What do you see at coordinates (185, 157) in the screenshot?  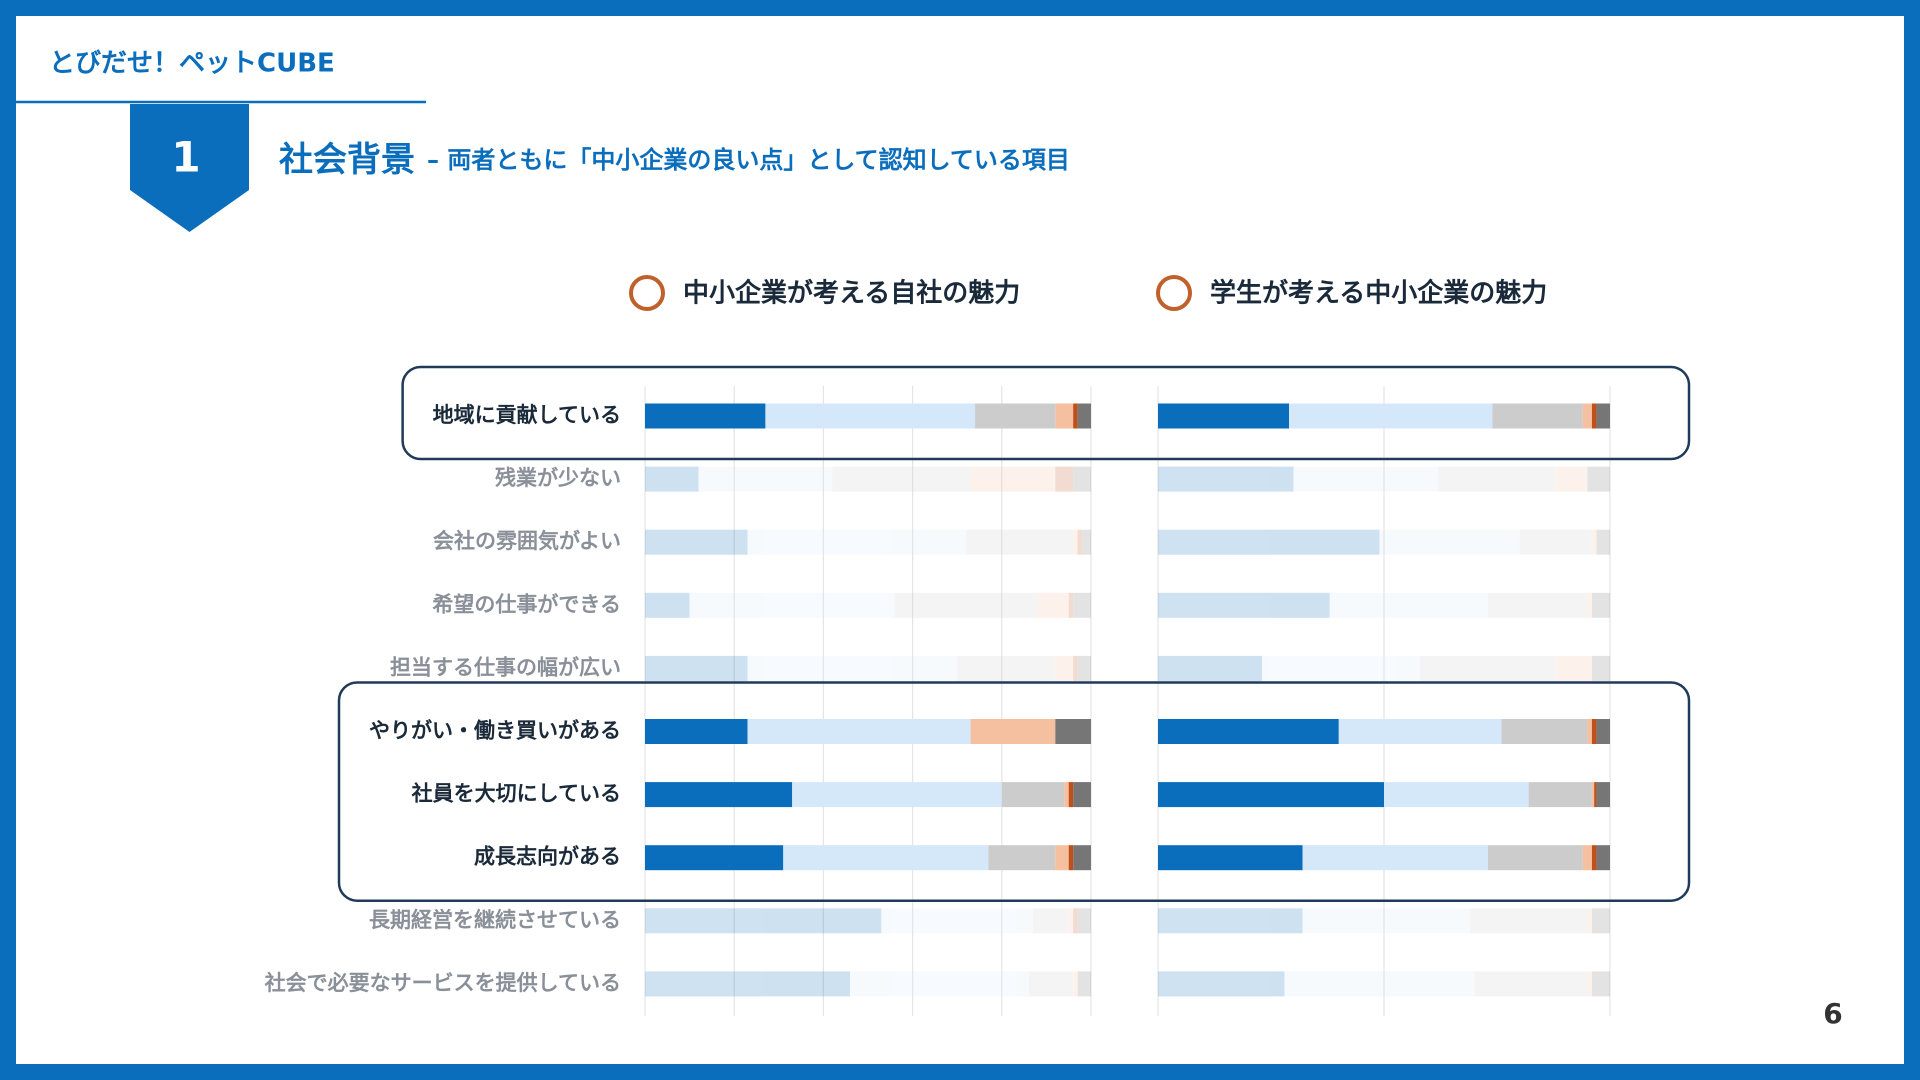 I see `section-number: 1` at bounding box center [185, 157].